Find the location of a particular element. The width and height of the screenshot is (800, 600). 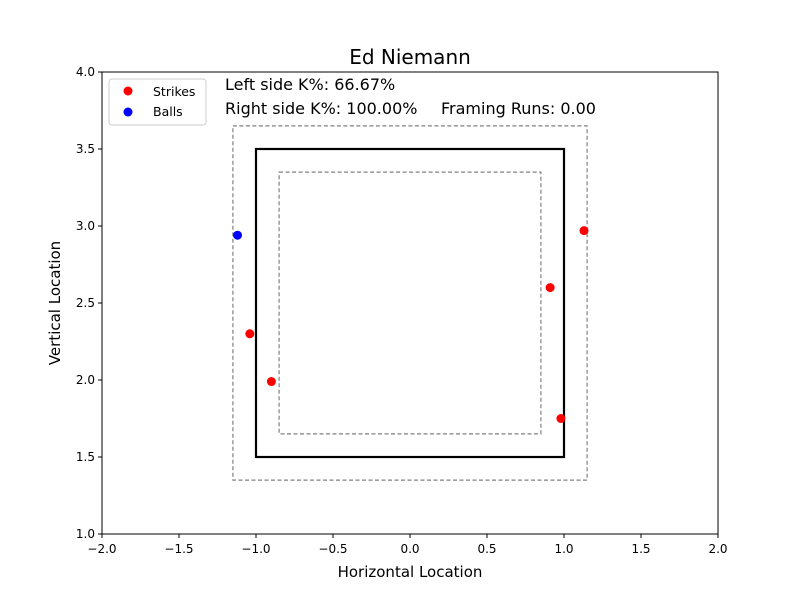

chart-title: Ed Niemann is located at coordinates (410, 57).